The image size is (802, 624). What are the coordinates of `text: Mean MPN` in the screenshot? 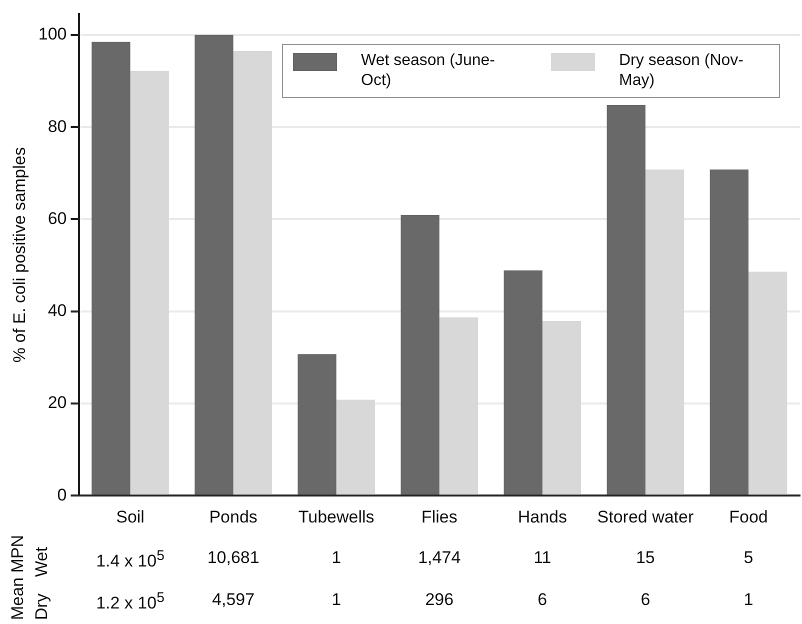 It's located at (18, 577).